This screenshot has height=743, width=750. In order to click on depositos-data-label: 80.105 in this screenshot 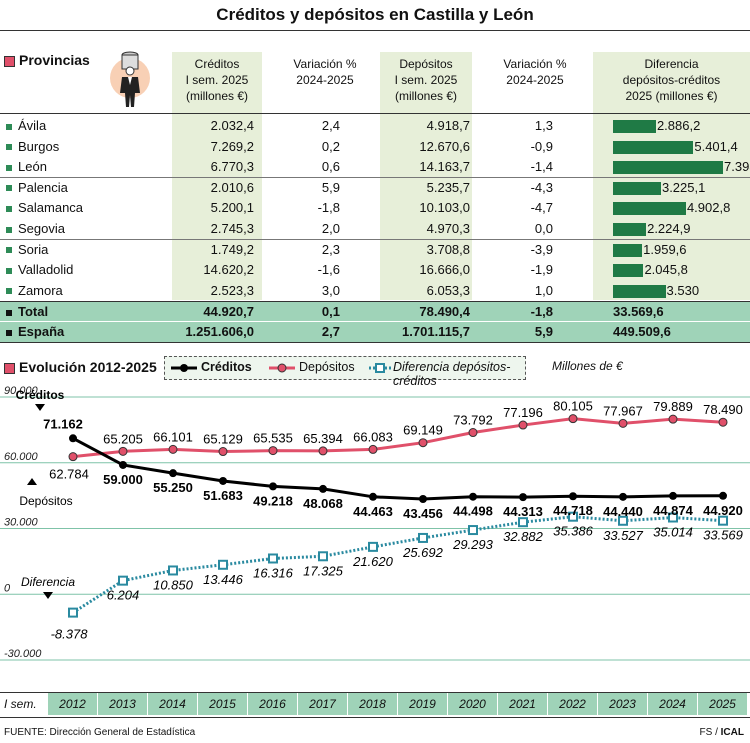, I will do `click(573, 406)`.